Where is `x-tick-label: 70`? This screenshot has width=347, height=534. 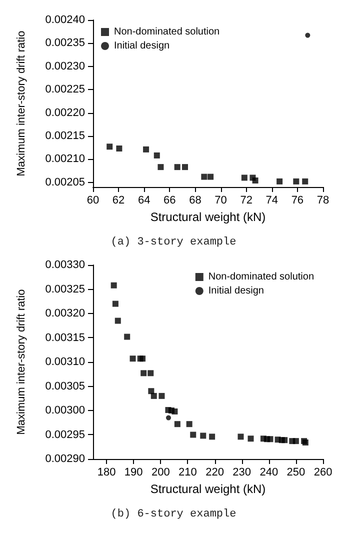
x-tick-label: 70 is located at coordinates (220, 200).